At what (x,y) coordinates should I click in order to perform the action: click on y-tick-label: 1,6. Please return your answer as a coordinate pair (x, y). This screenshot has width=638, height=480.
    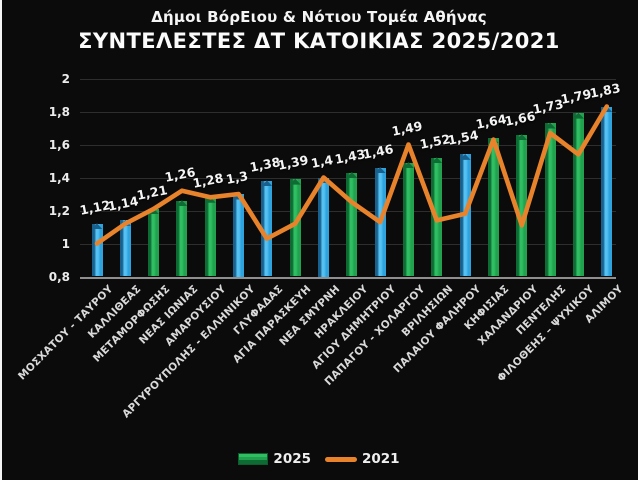
    Looking at the image, I should click on (59, 144).